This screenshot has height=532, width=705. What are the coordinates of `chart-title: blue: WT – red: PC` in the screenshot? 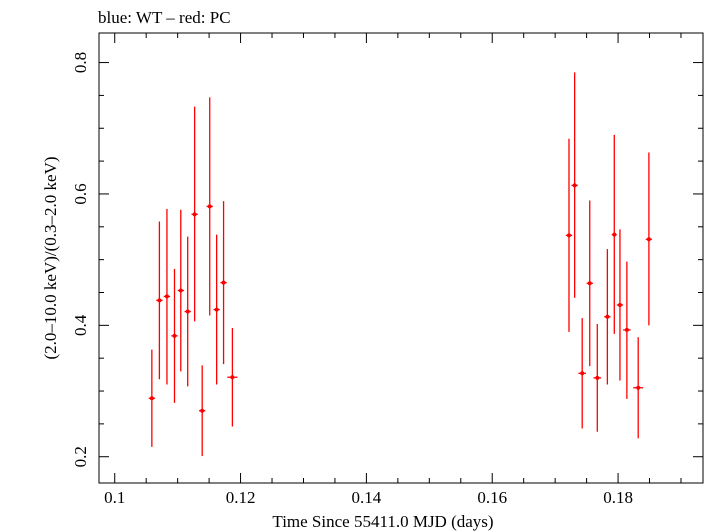 It's located at (164, 17).